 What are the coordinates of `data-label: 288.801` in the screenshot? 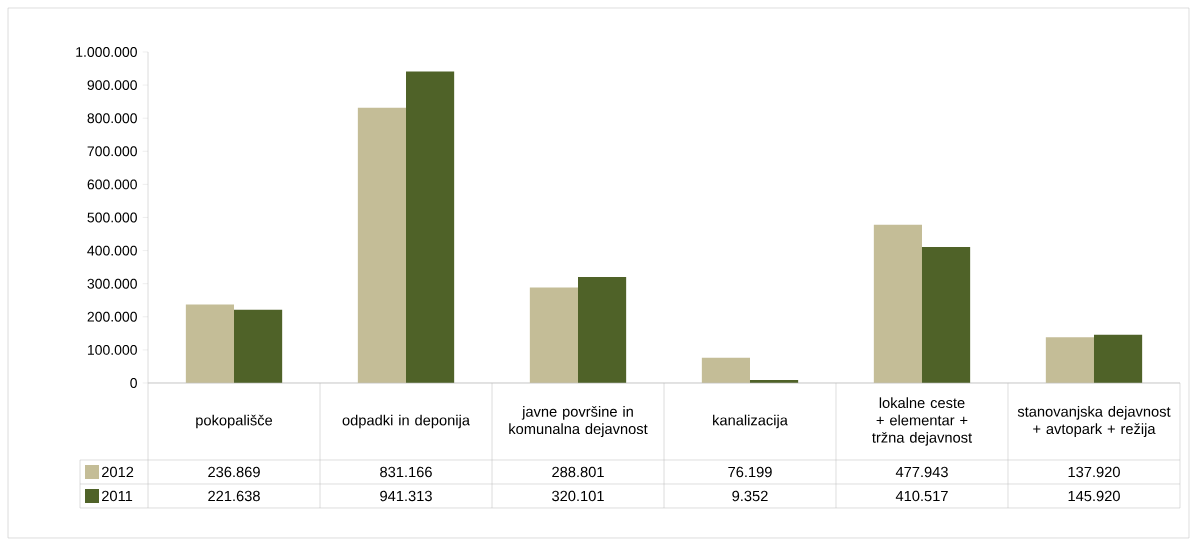 It's located at (578, 472).